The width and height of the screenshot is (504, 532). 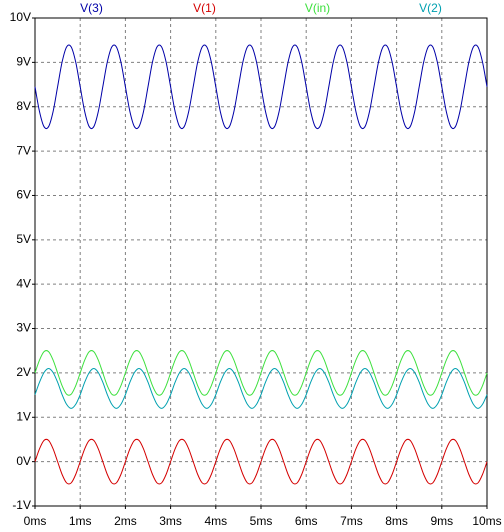 What do you see at coordinates (23, 416) in the screenshot?
I see `y-tick-label: 1V` at bounding box center [23, 416].